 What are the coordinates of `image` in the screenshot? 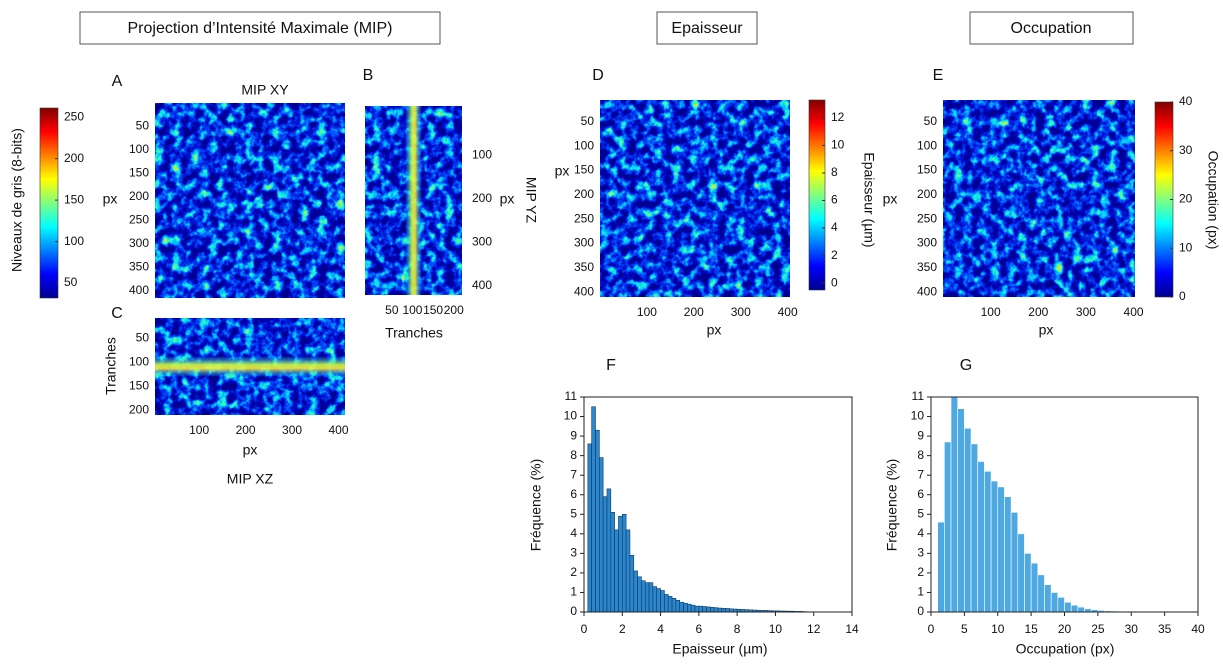 It's located at (1039, 198).